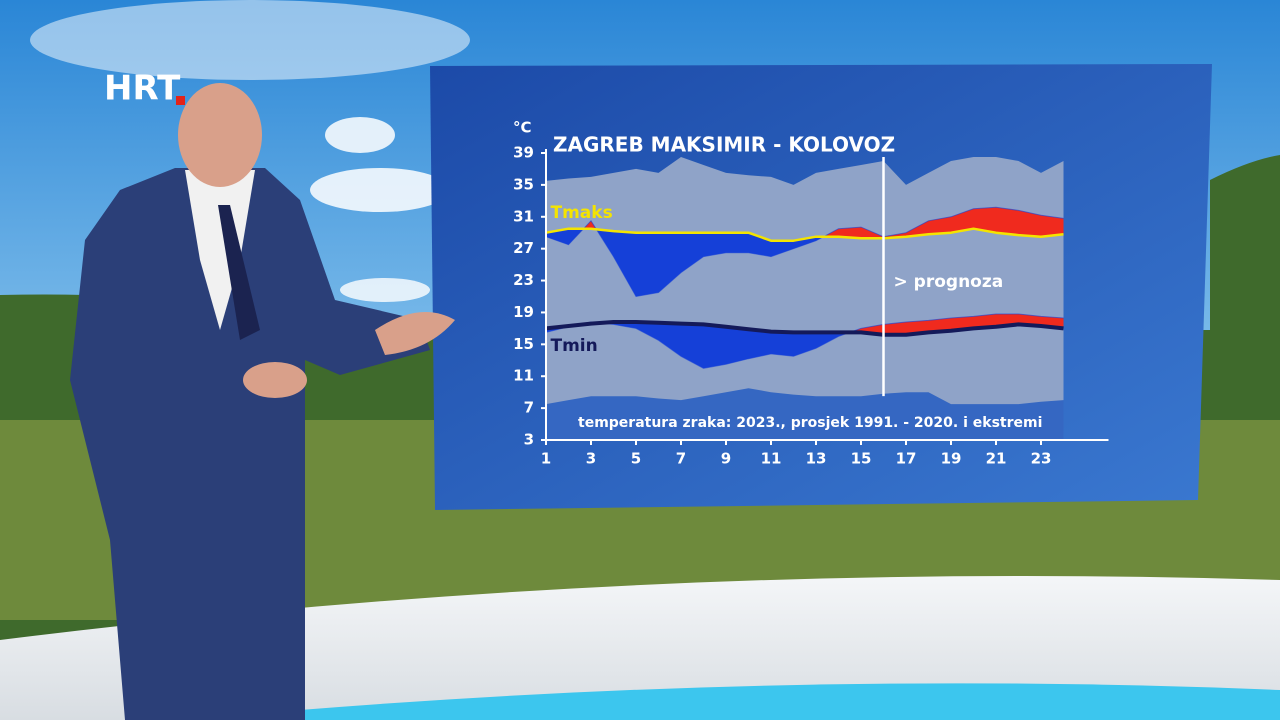  What do you see at coordinates (239, 272) in the screenshot?
I see `tie` at bounding box center [239, 272].